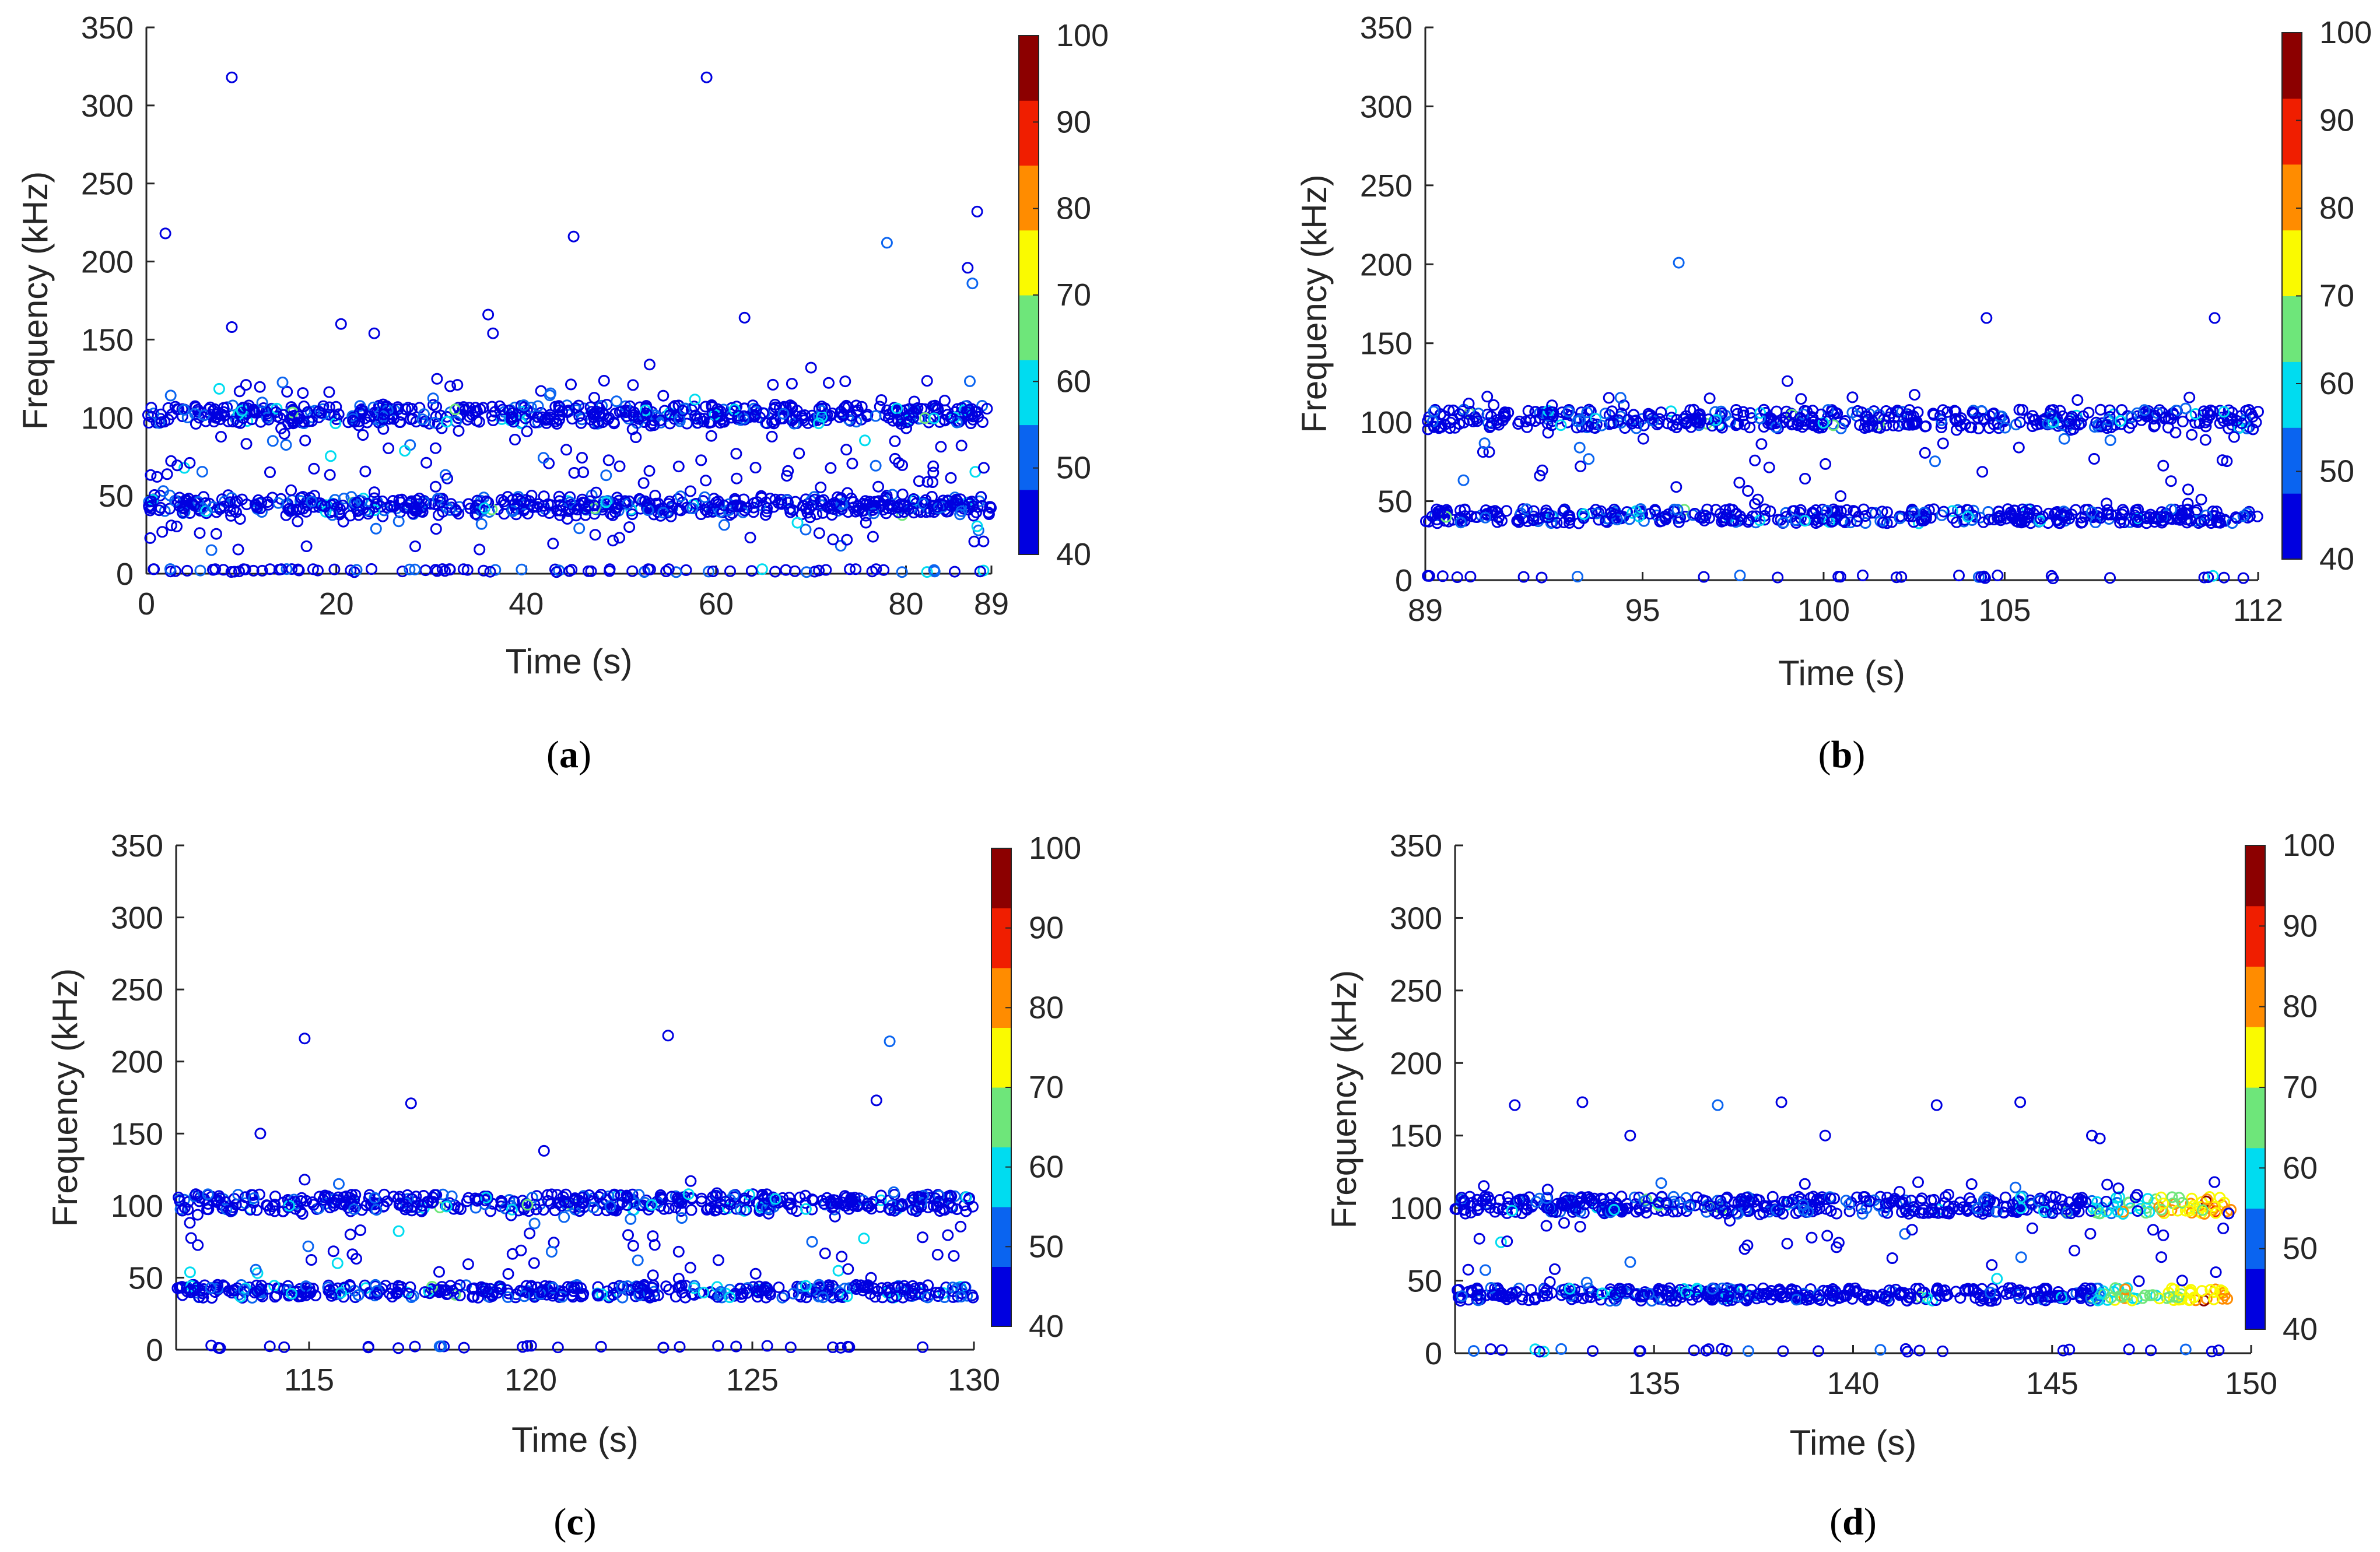 Image resolution: width=2380 pixels, height=1552 pixels. Describe the element at coordinates (1314, 303) in the screenshot. I see `y-axis-label: Frequency (kHz)` at that location.